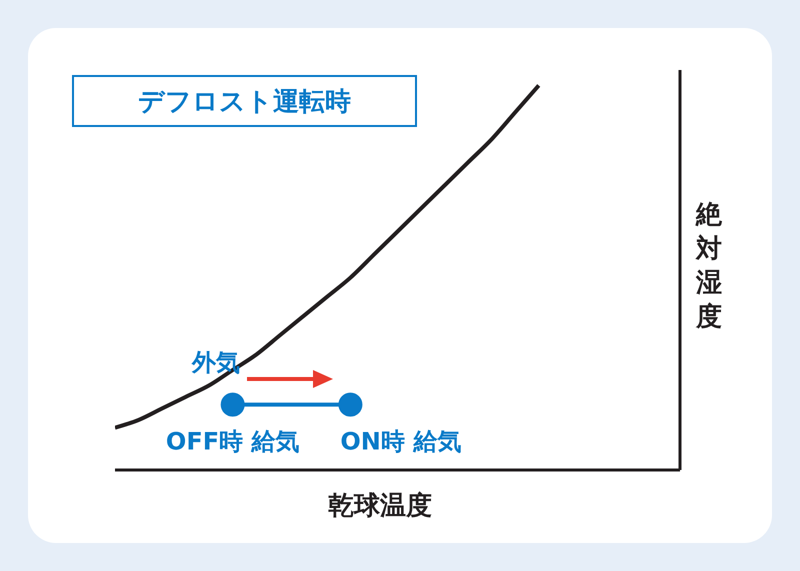 The image size is (800, 571). What do you see at coordinates (233, 442) in the screenshot?
I see `annotation: OFF時 給気` at bounding box center [233, 442].